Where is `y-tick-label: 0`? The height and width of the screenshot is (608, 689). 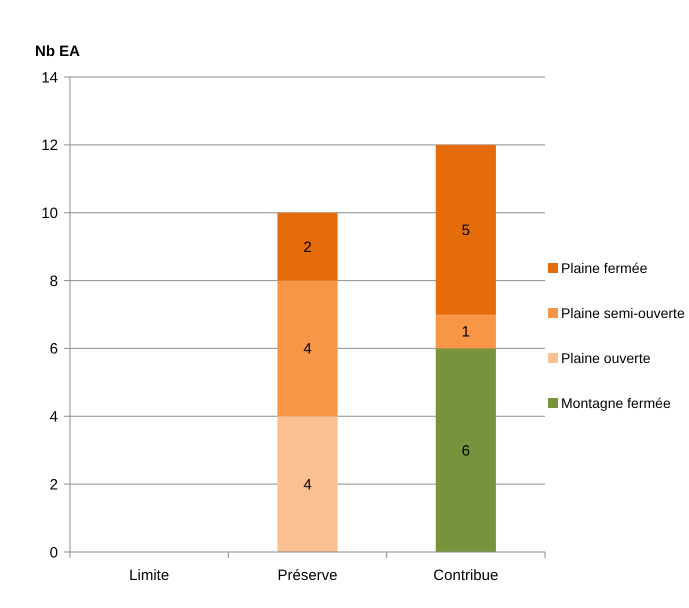 y-tick-label: 0 is located at coordinates (54, 553).